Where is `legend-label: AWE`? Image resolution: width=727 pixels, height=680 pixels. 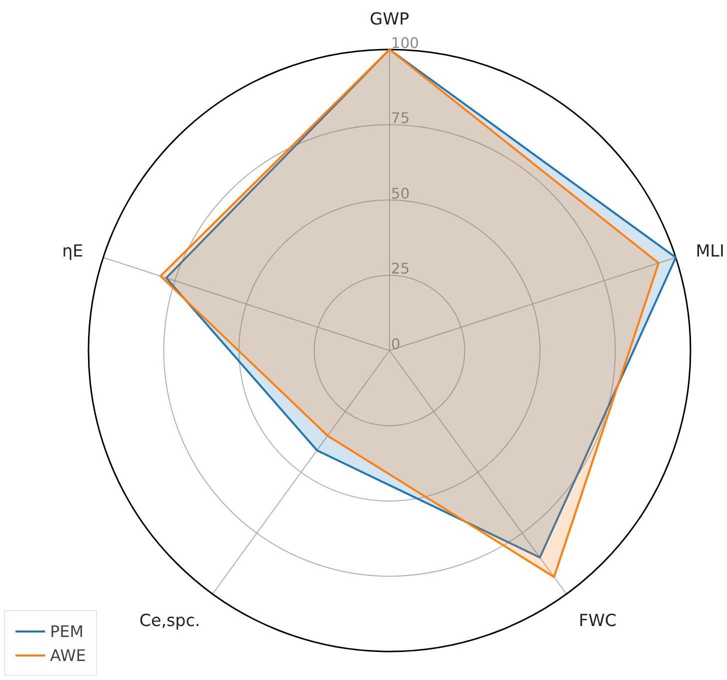 legend-label: AWE is located at coordinates (68, 655).